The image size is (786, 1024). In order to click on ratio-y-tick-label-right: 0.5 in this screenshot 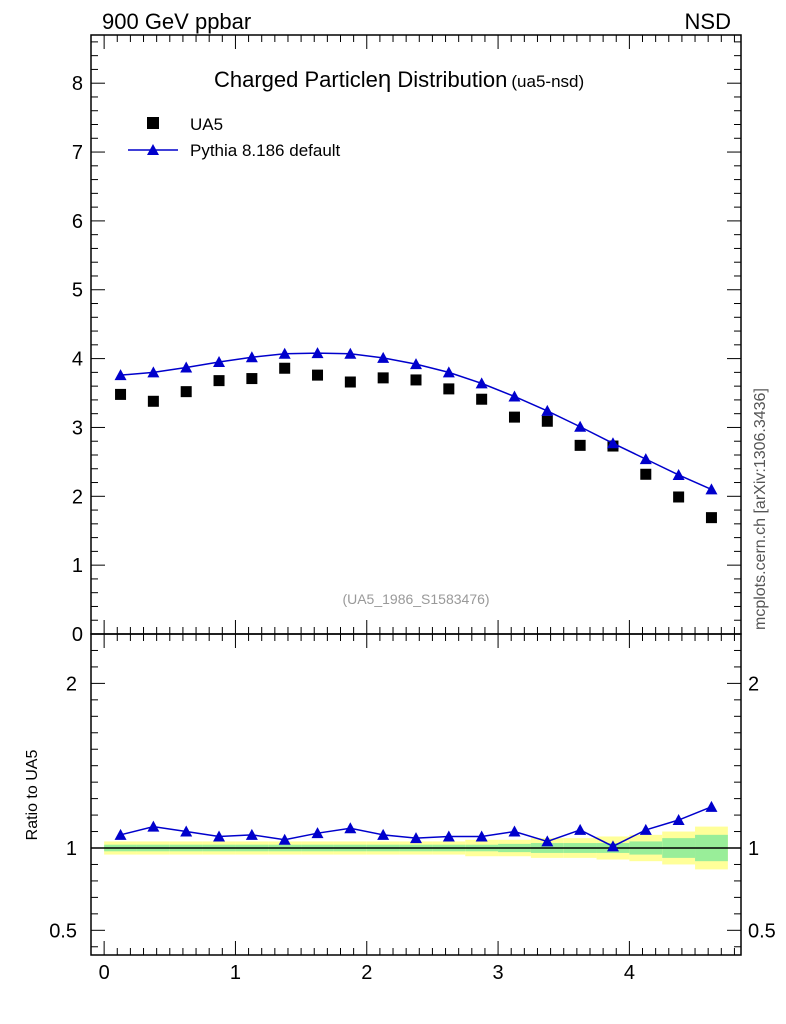, I will do `click(762, 931)`.